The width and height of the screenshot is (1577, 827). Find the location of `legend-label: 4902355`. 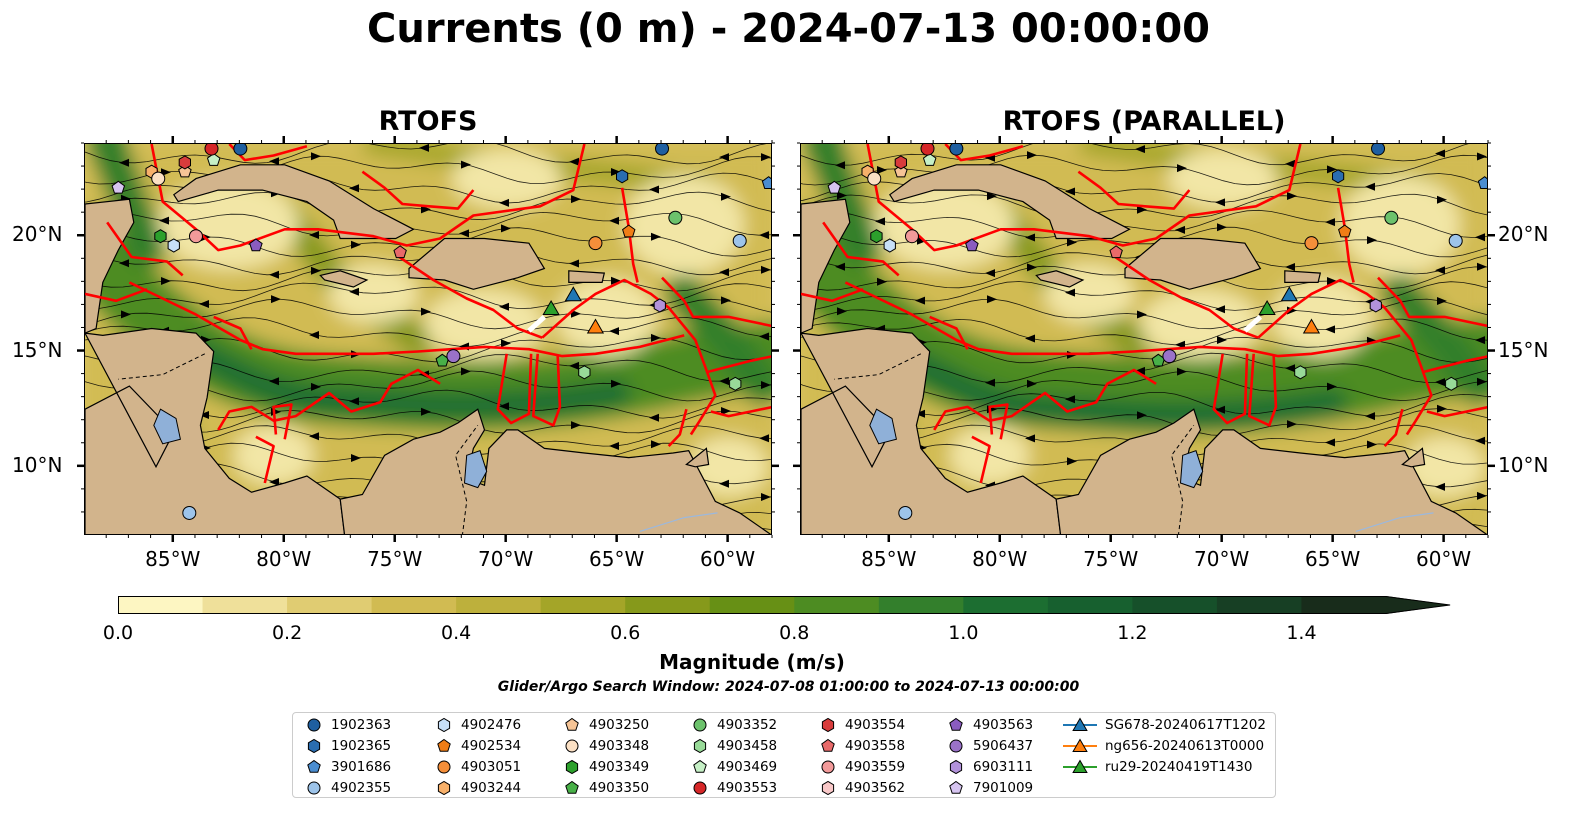

legend-label: 4902355 is located at coordinates (361, 788).